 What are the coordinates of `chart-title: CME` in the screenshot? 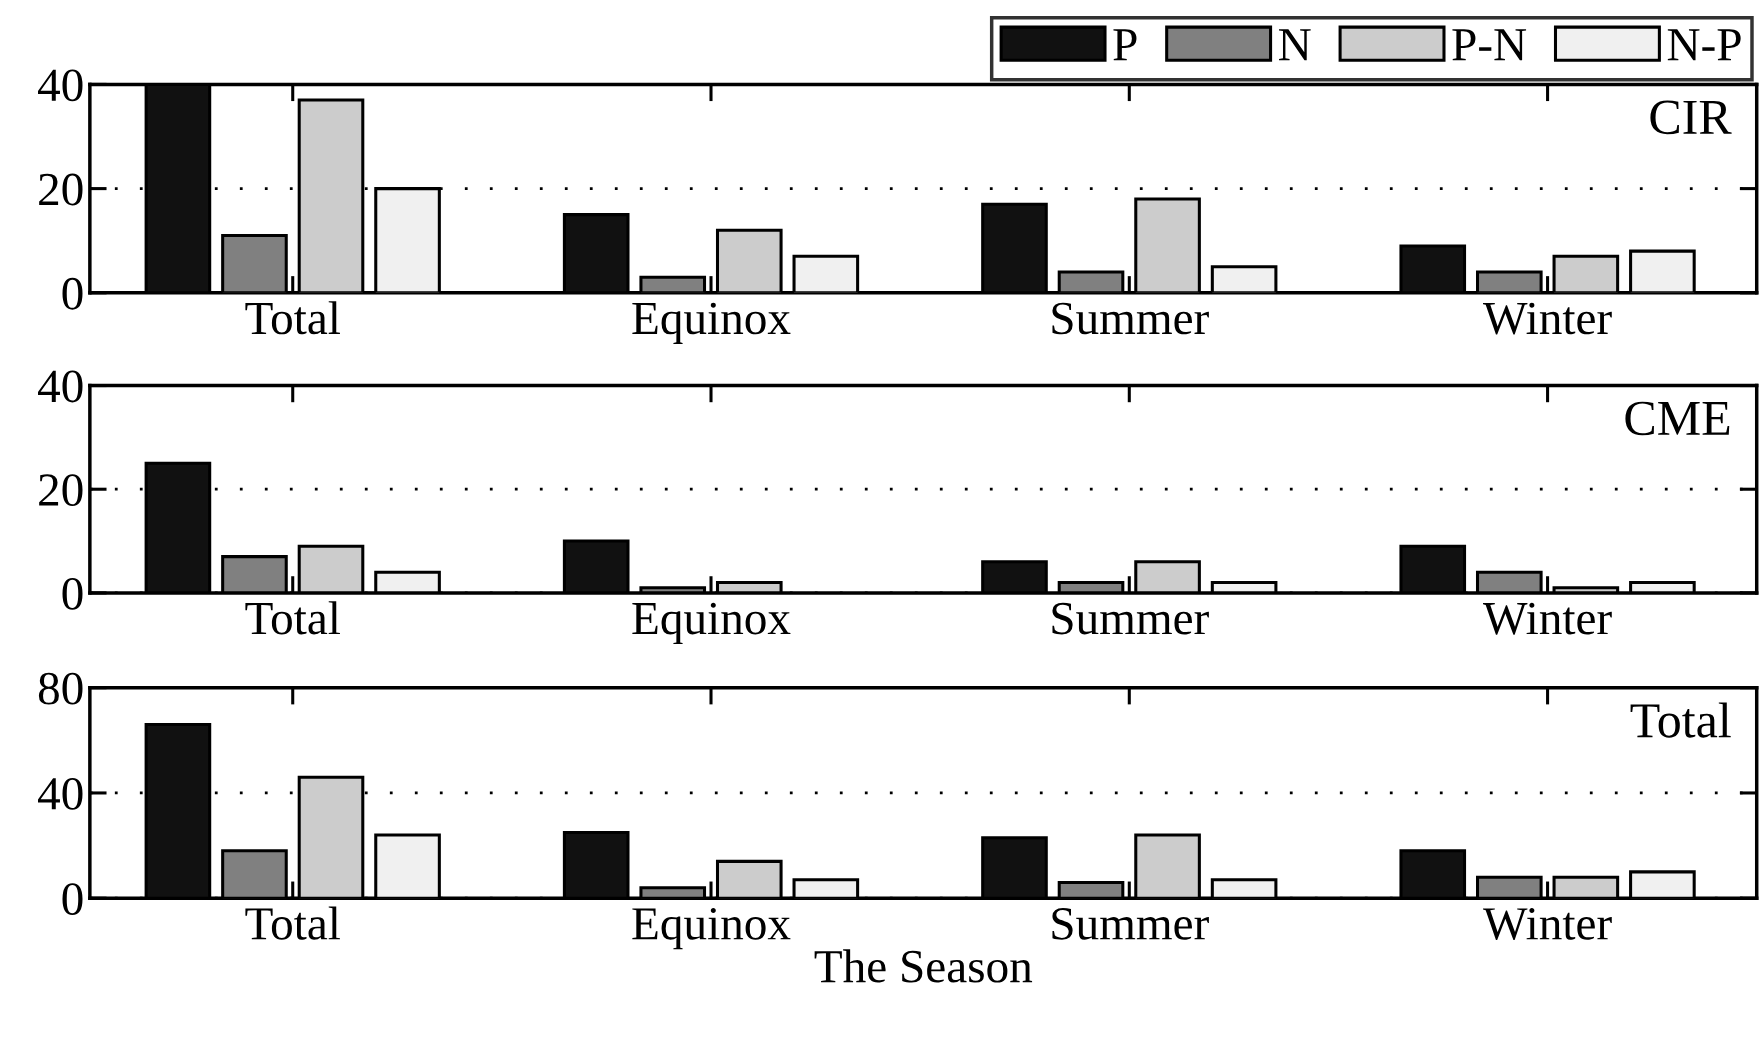 It's located at (1677, 418).